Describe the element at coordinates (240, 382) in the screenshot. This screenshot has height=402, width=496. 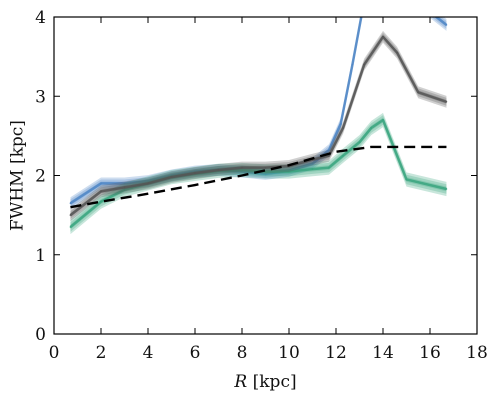
I see `x-axis-label-variable: R` at that location.